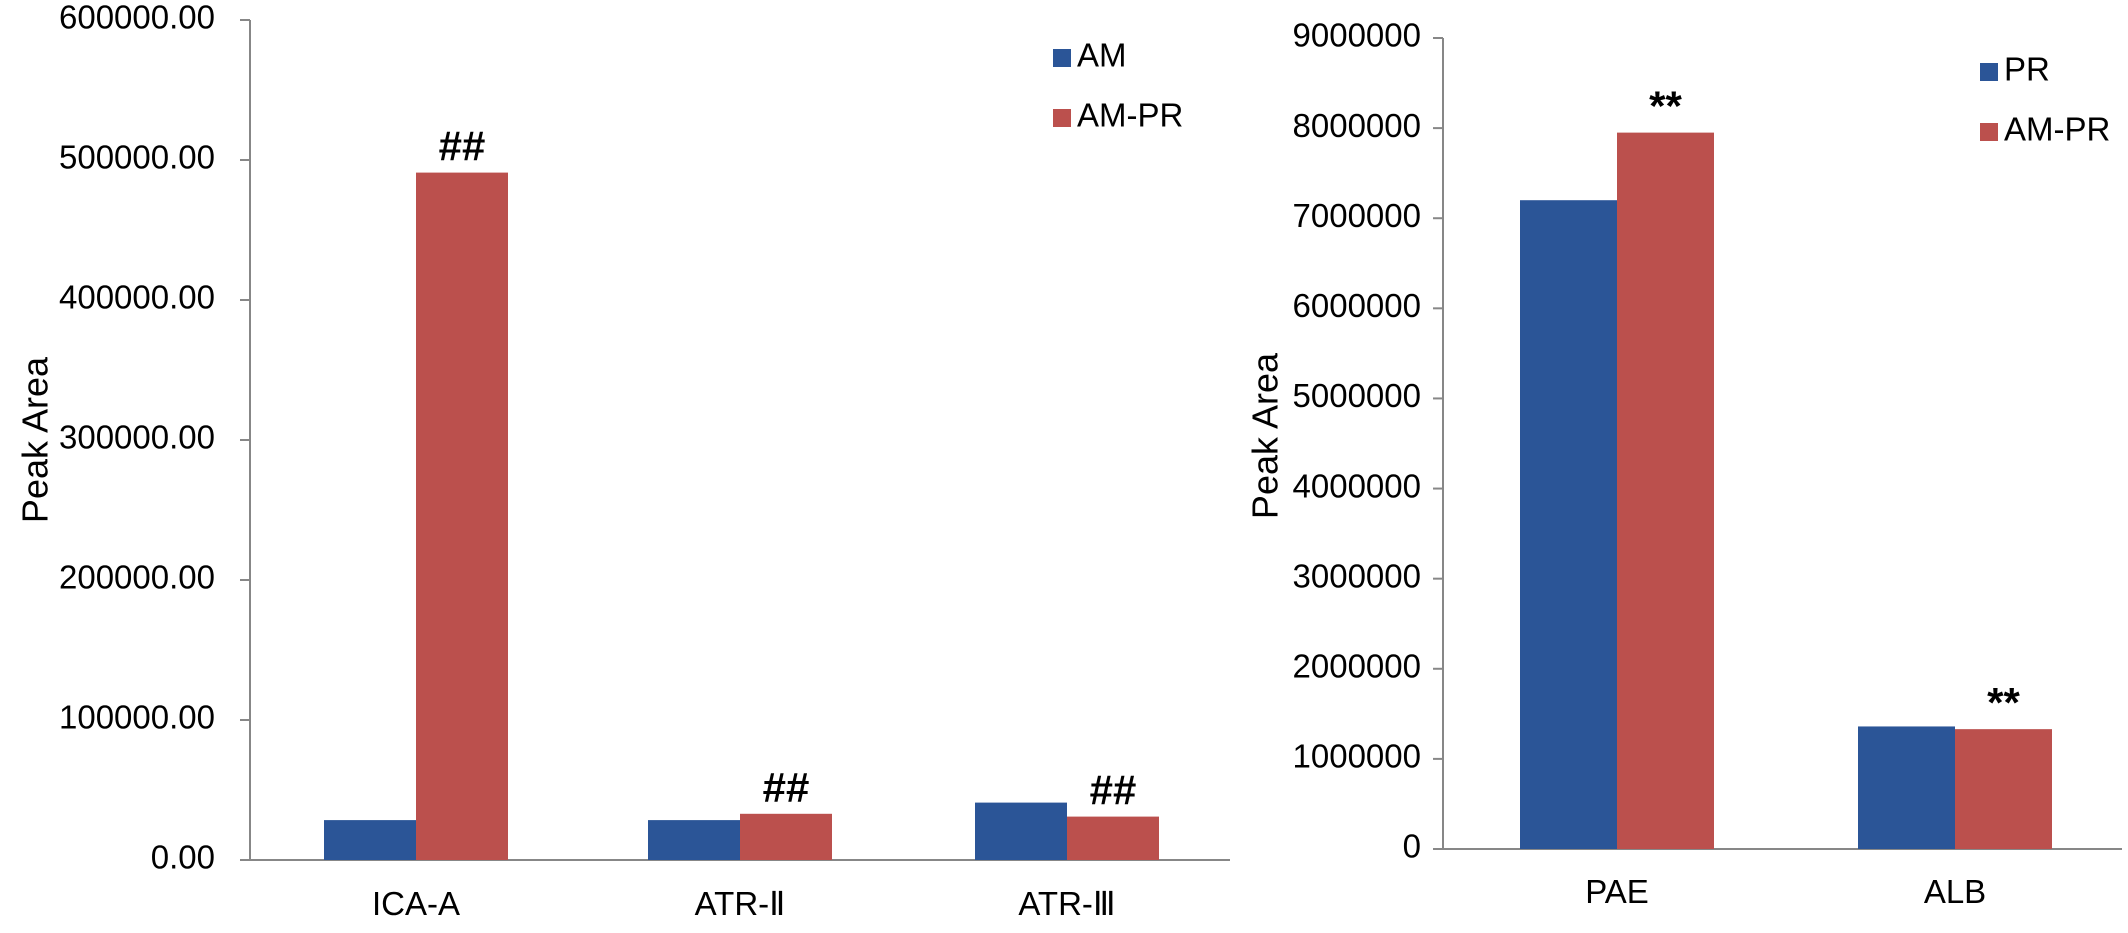 This screenshot has height=933, width=2128. I want to click on y-tick-label: 6000000, so click(1357, 305).